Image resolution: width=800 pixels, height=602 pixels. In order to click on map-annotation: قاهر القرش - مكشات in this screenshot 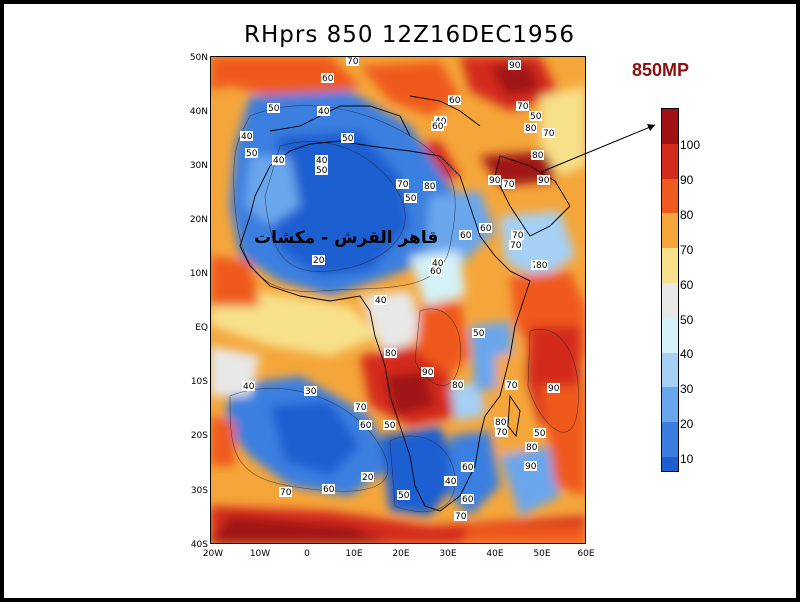, I will do `click(346, 238)`.